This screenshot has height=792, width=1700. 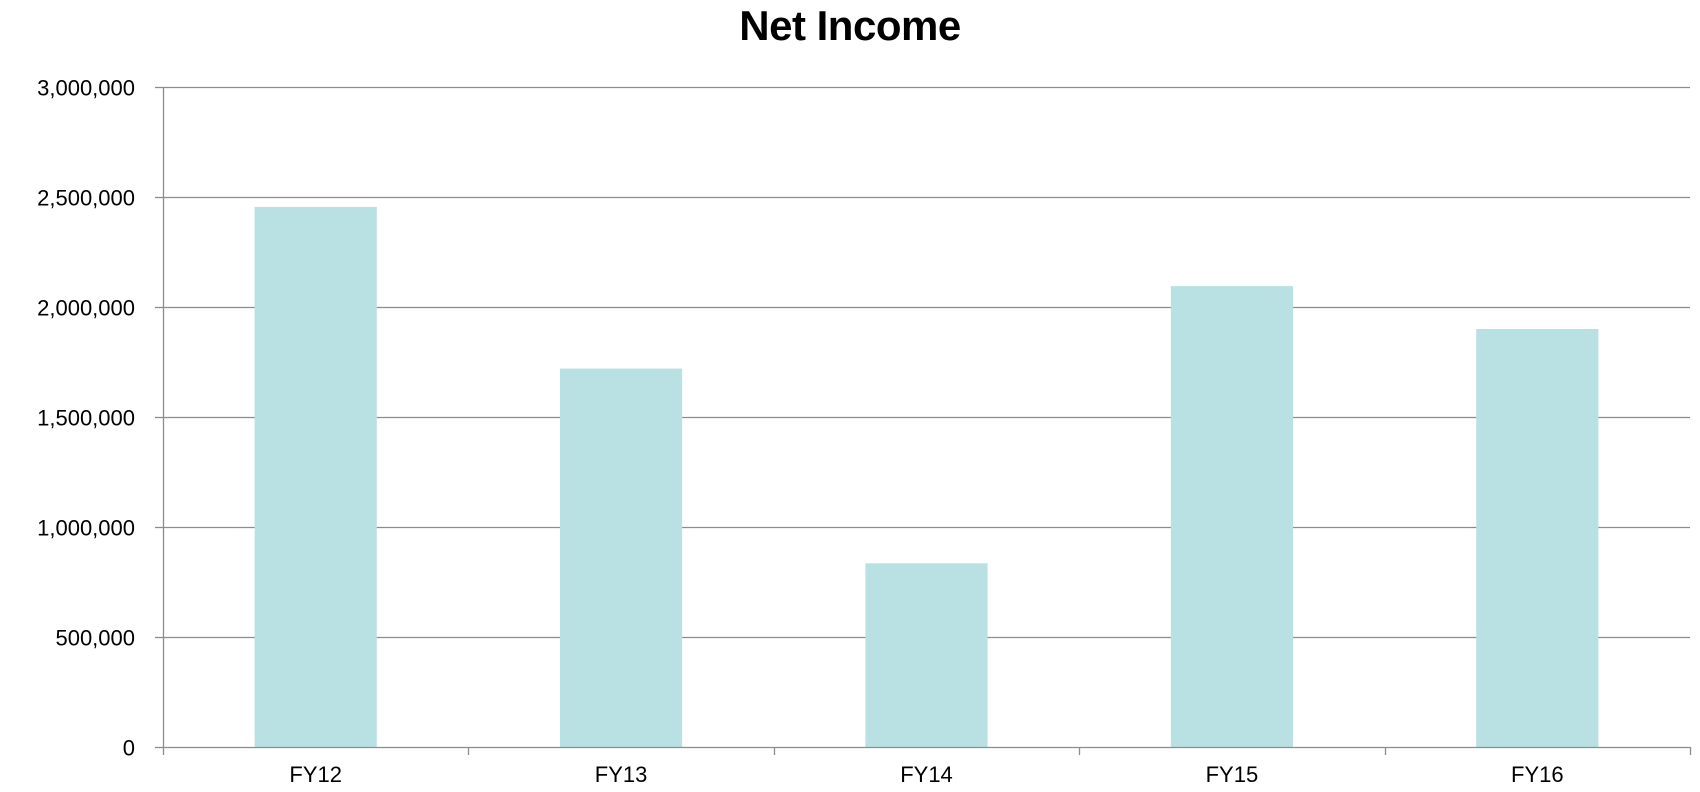 I want to click on y-tick-label: 1,500,000, so click(x=86, y=418).